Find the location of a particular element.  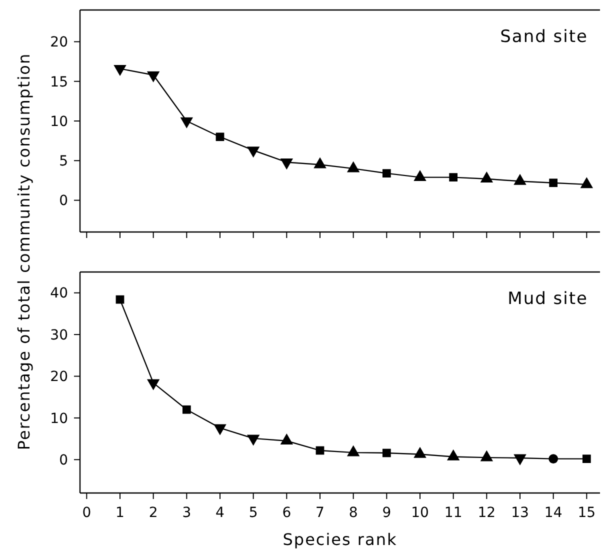

x-tick-label: 11 is located at coordinates (453, 513).